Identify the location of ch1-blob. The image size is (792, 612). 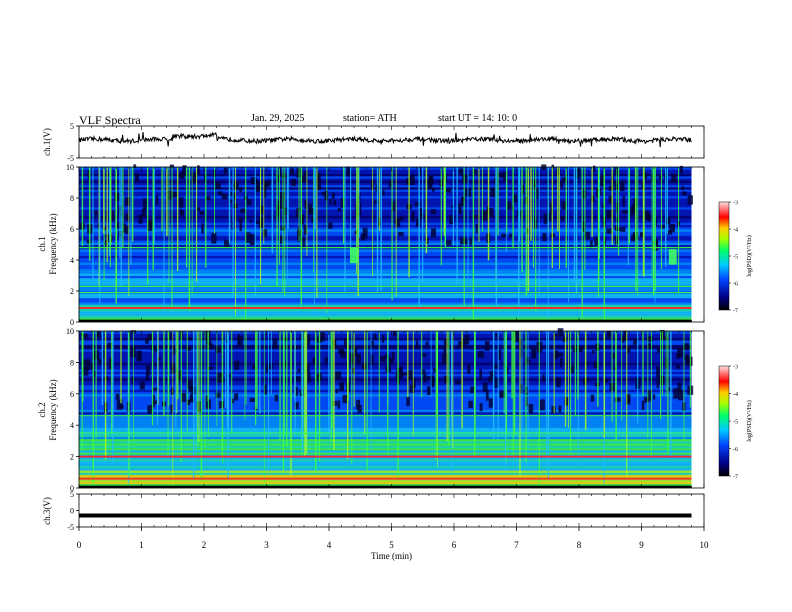
(672, 257).